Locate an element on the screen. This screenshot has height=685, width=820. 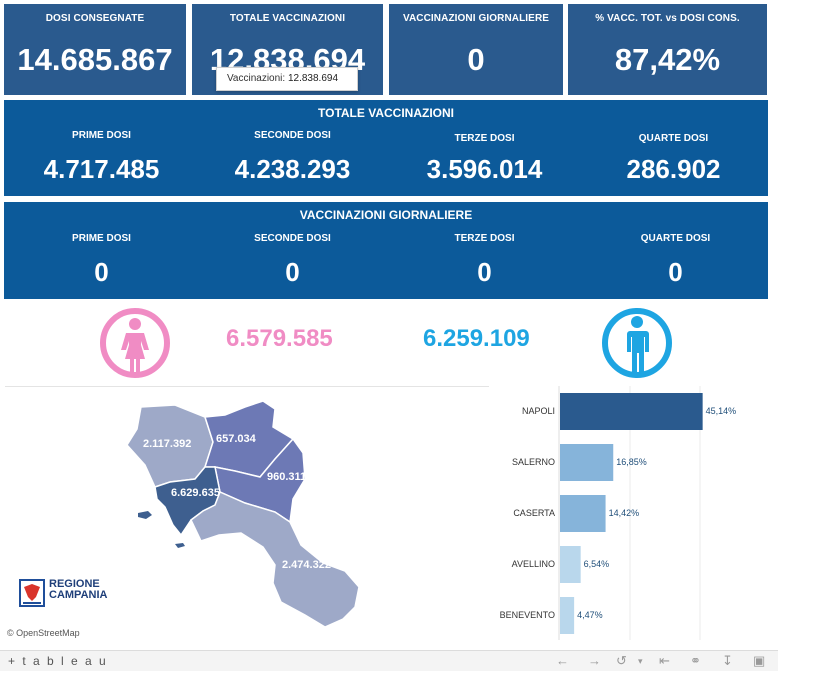
stat-value: 4.238.293 is located at coordinates (292, 169).